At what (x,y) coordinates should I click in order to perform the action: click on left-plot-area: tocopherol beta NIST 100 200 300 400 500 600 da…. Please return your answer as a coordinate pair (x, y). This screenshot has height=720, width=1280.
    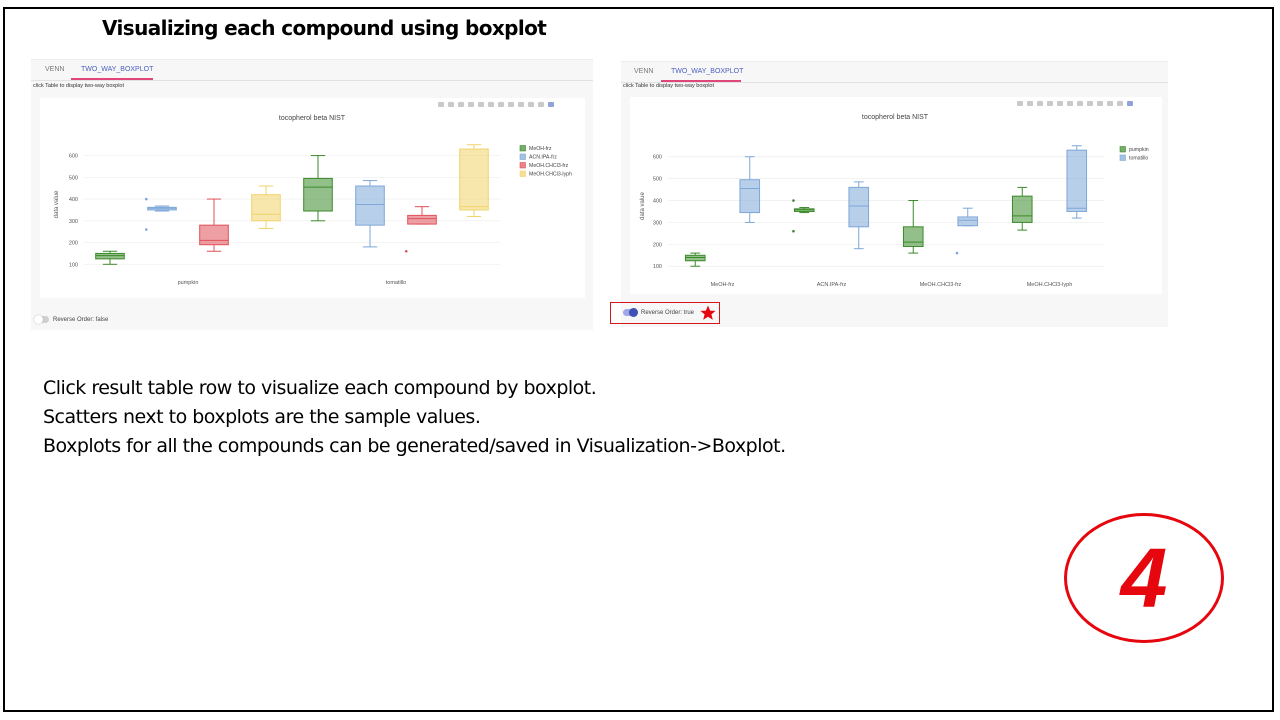
    Looking at the image, I should click on (312, 198).